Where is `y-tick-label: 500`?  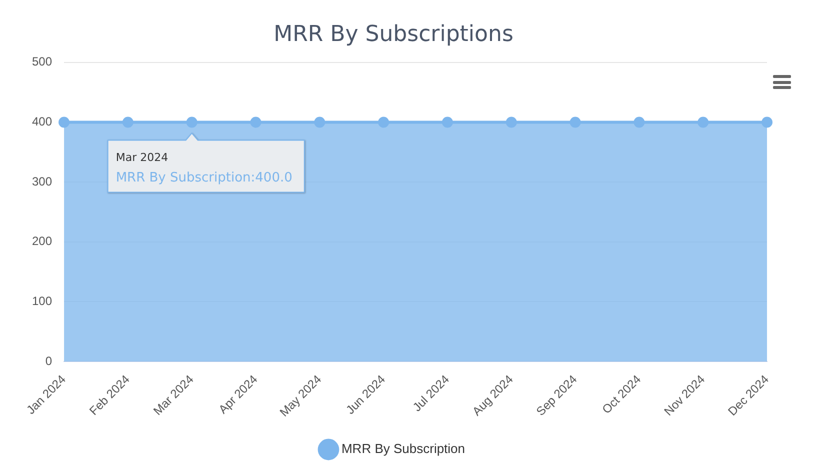
y-tick-label: 500 is located at coordinates (42, 61).